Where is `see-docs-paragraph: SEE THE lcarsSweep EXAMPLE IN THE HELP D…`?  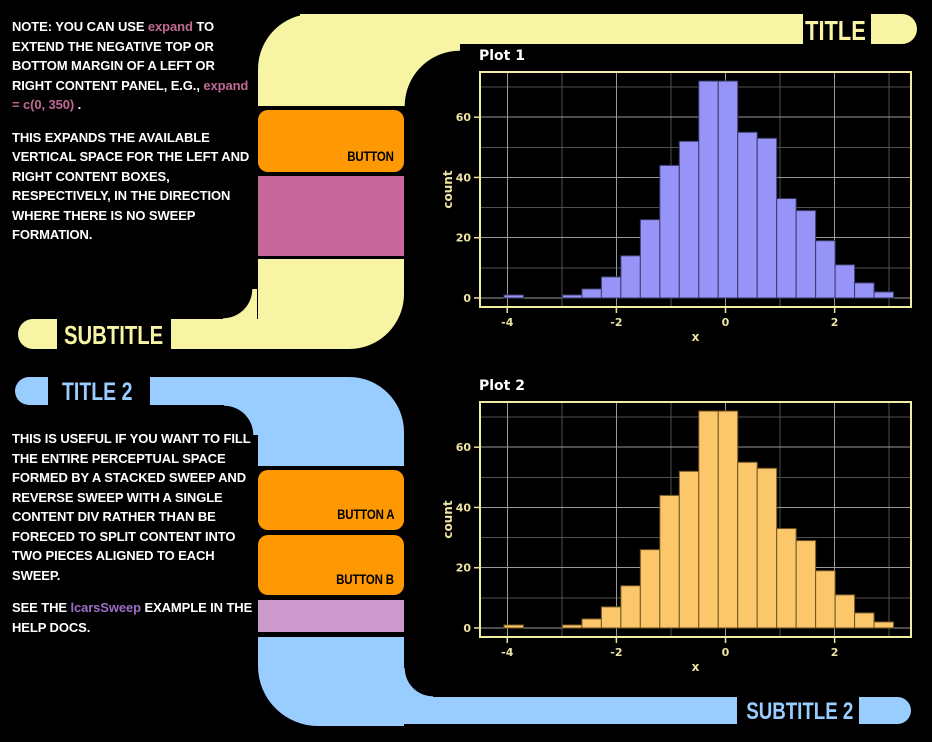 see-docs-paragraph: SEE THE lcarsSweep EXAMPLE IN THE HELP D… is located at coordinates (132, 617).